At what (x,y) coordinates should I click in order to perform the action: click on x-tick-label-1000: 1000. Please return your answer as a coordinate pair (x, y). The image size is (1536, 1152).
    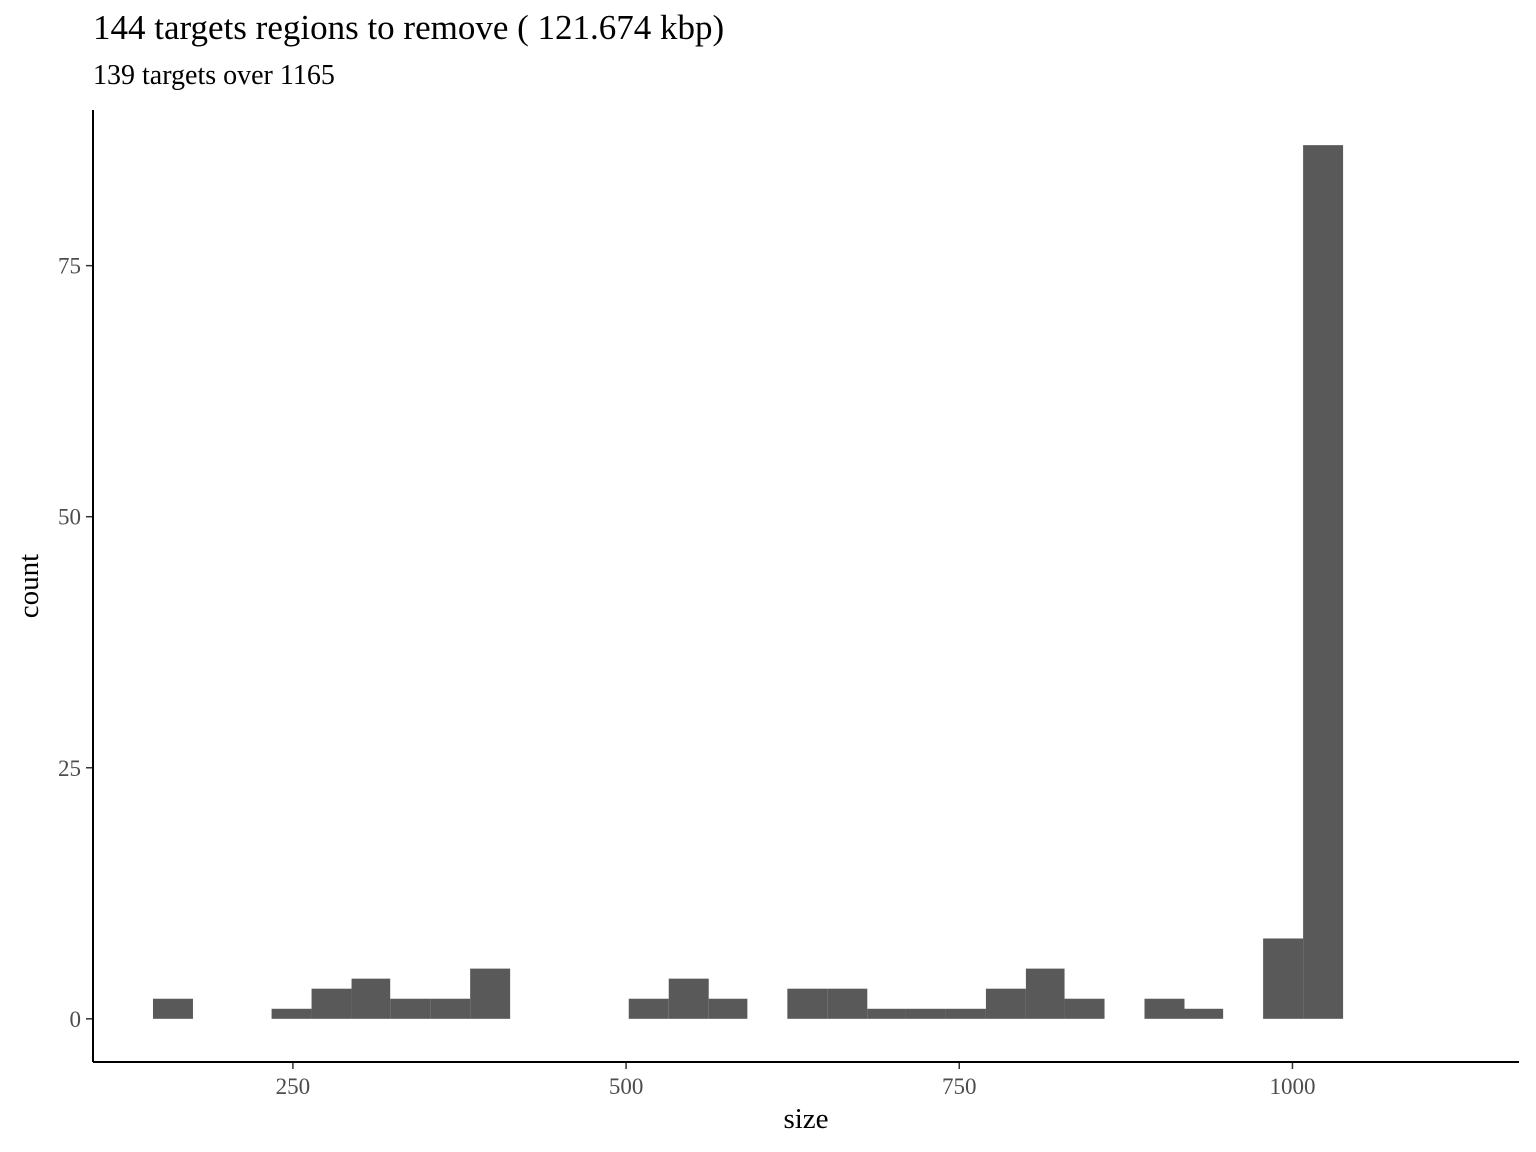
    Looking at the image, I should click on (1292, 1086).